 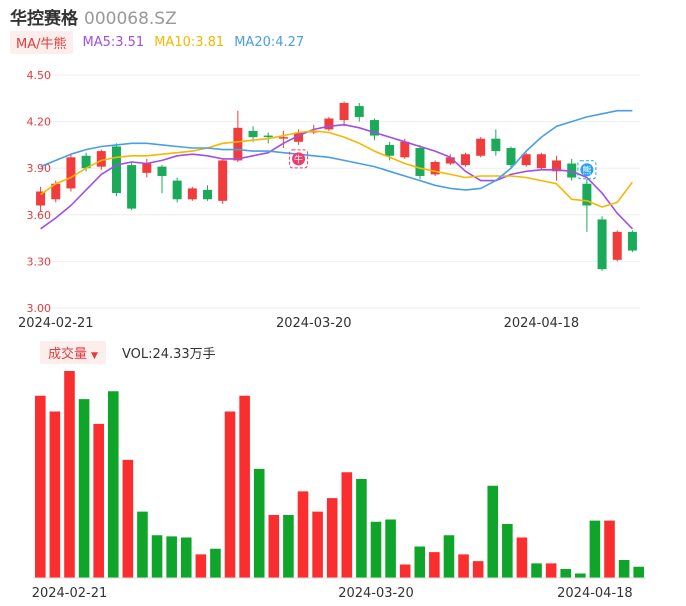 I want to click on volume-x-tick-label: 2024-03-20, so click(x=376, y=593).